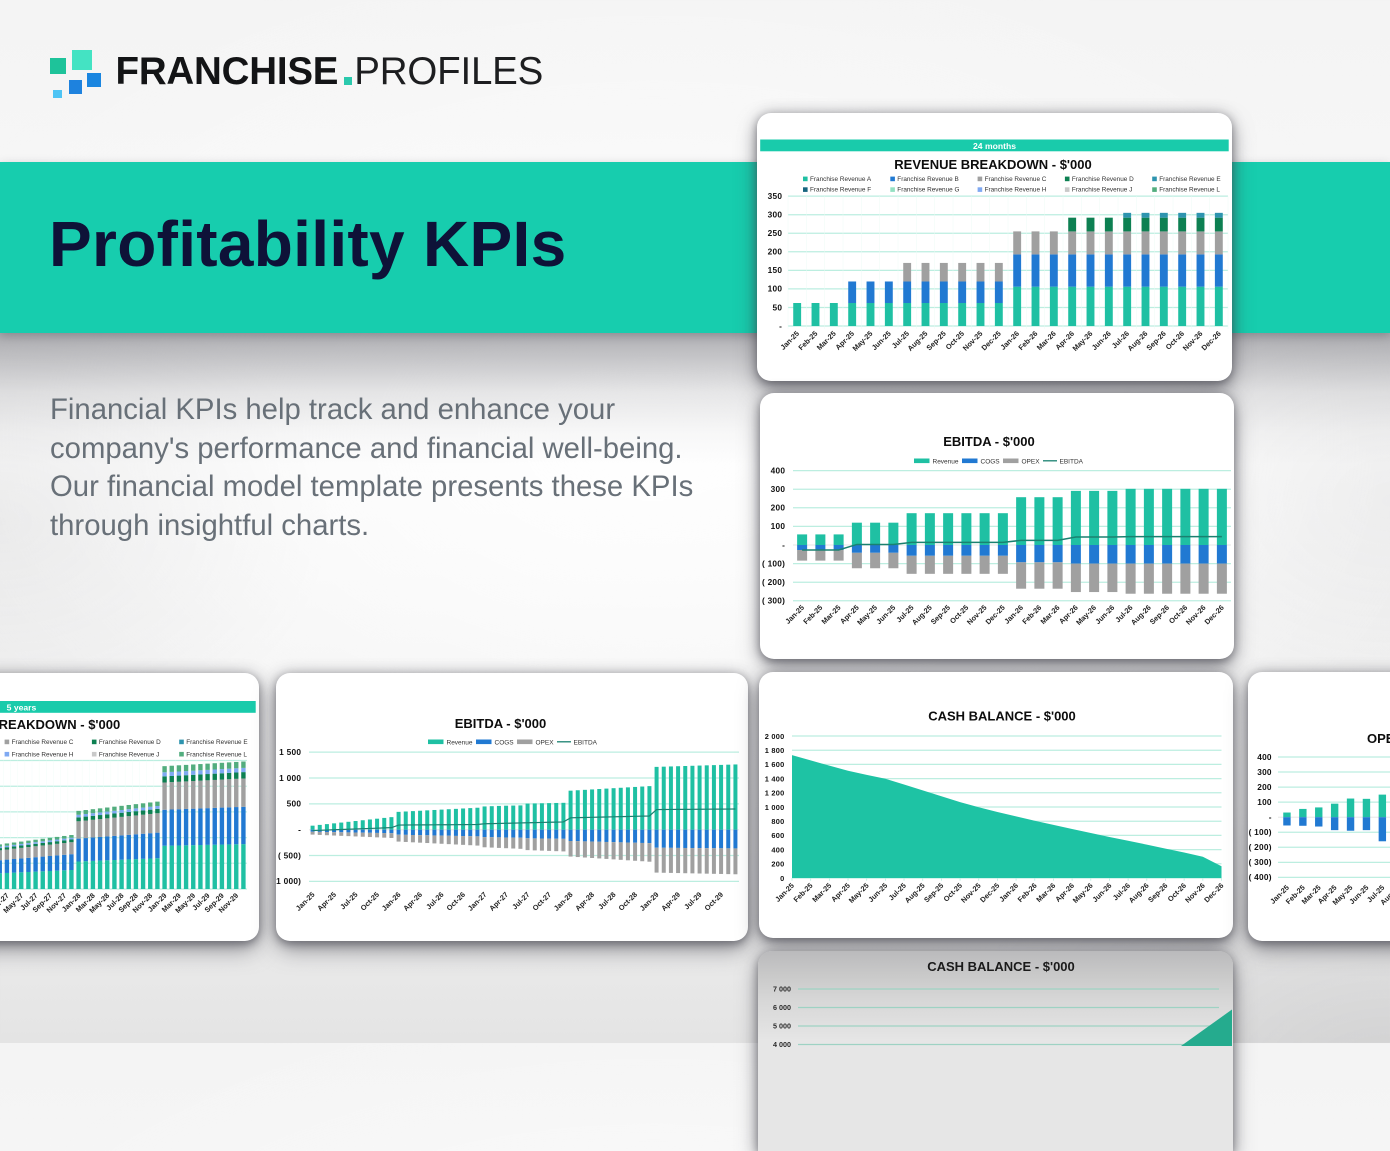  I want to click on svg-text: 4 000, so click(782, 1044).